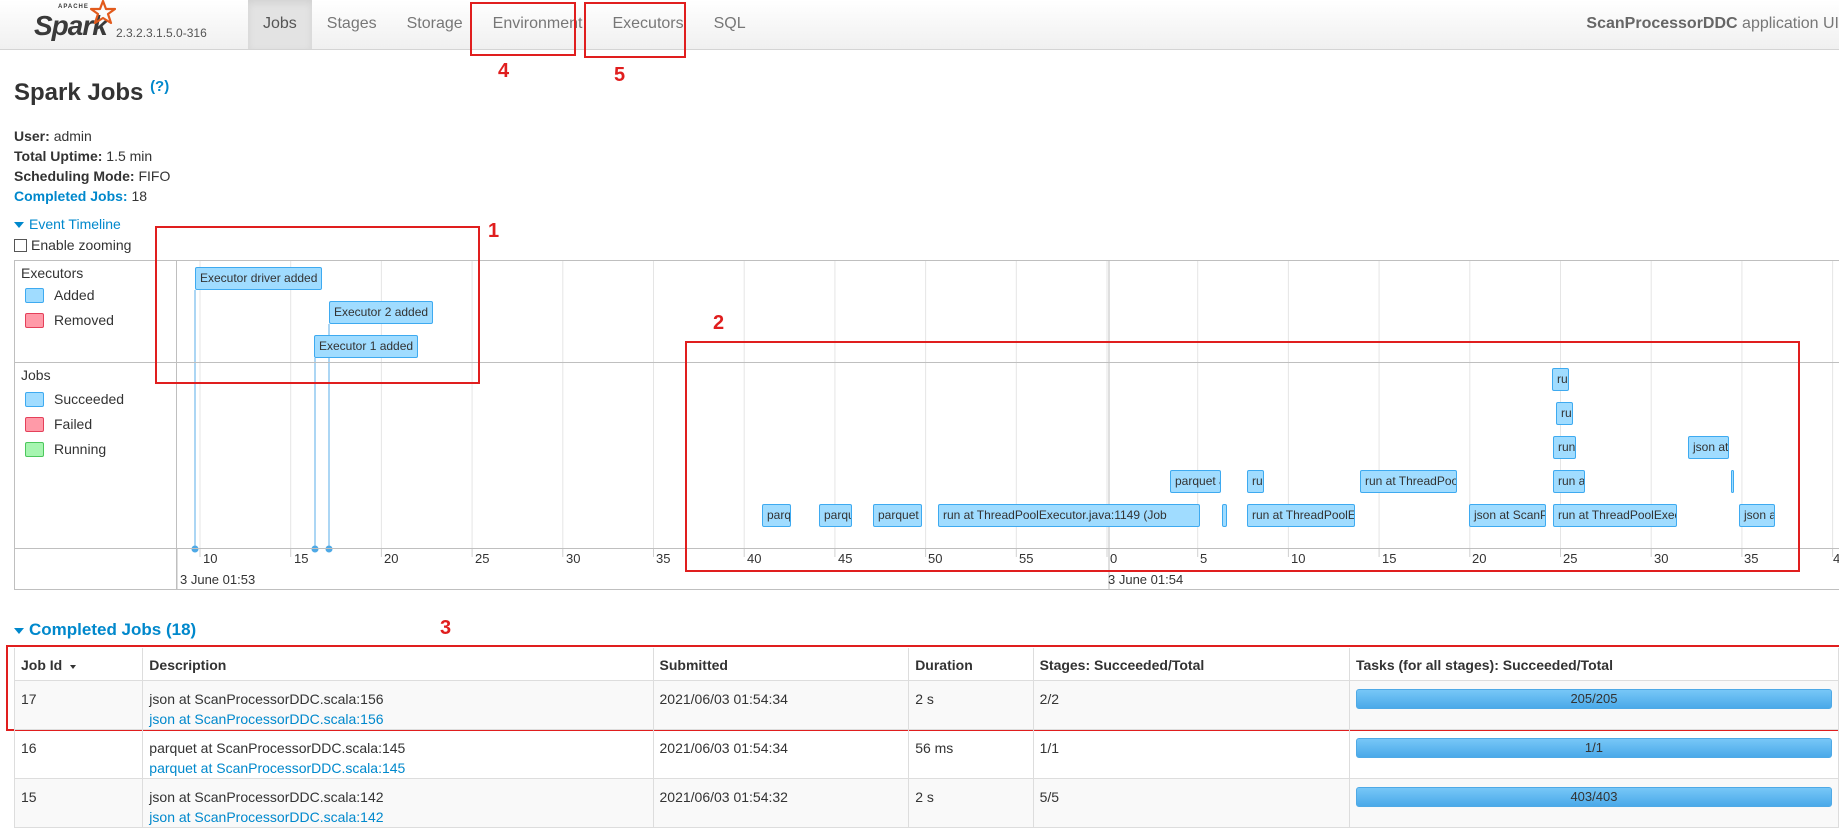 The height and width of the screenshot is (838, 1839). What do you see at coordinates (1570, 558) in the screenshot?
I see `axis-tick: 25` at bounding box center [1570, 558].